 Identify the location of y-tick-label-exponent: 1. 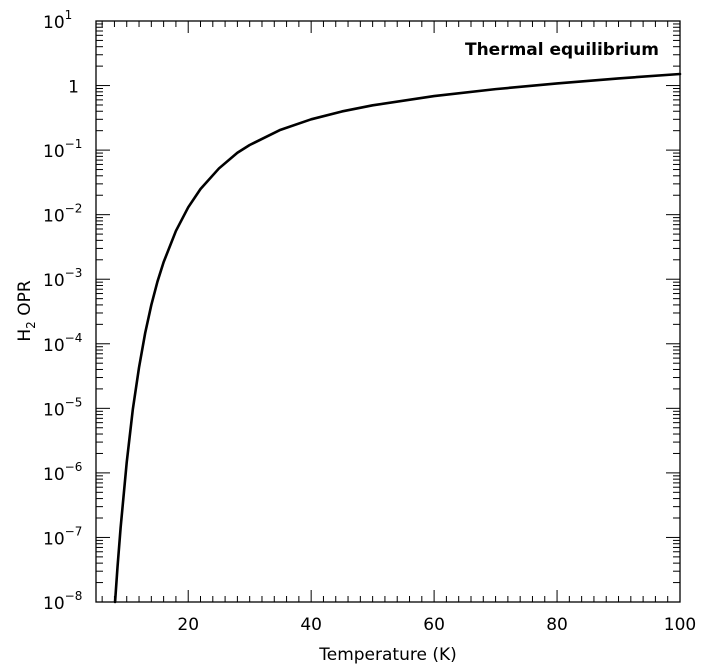
(69, 15).